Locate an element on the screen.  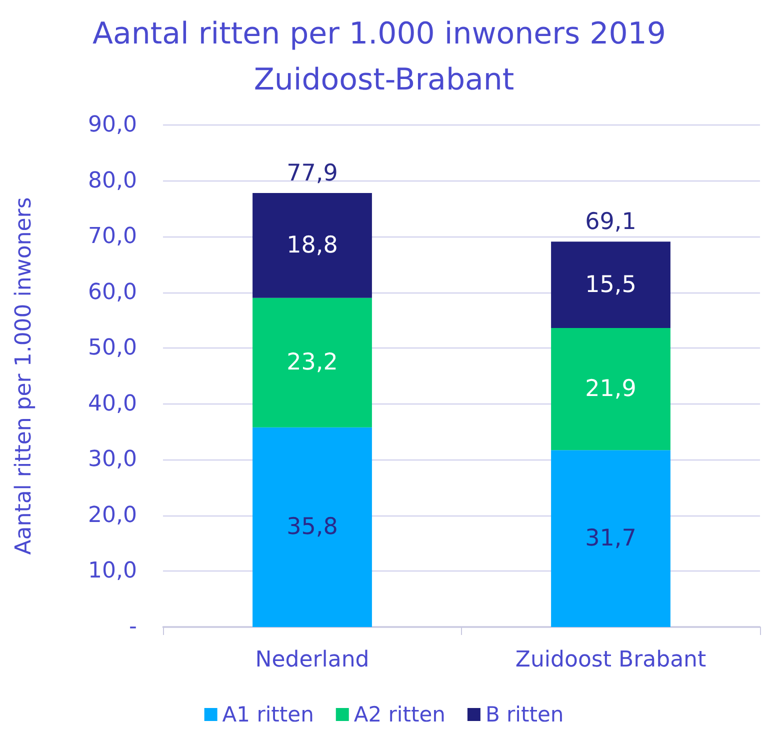
y-tick-label: 20,0 is located at coordinates (112, 515).